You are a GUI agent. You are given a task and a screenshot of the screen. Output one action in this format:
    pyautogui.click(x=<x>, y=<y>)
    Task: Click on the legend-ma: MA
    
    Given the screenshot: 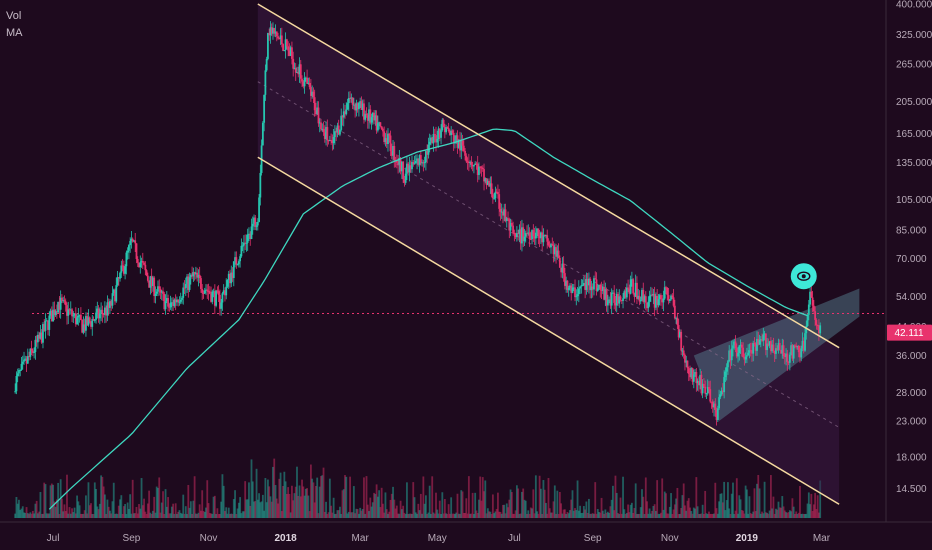 What is the action you would take?
    pyautogui.click(x=14, y=33)
    